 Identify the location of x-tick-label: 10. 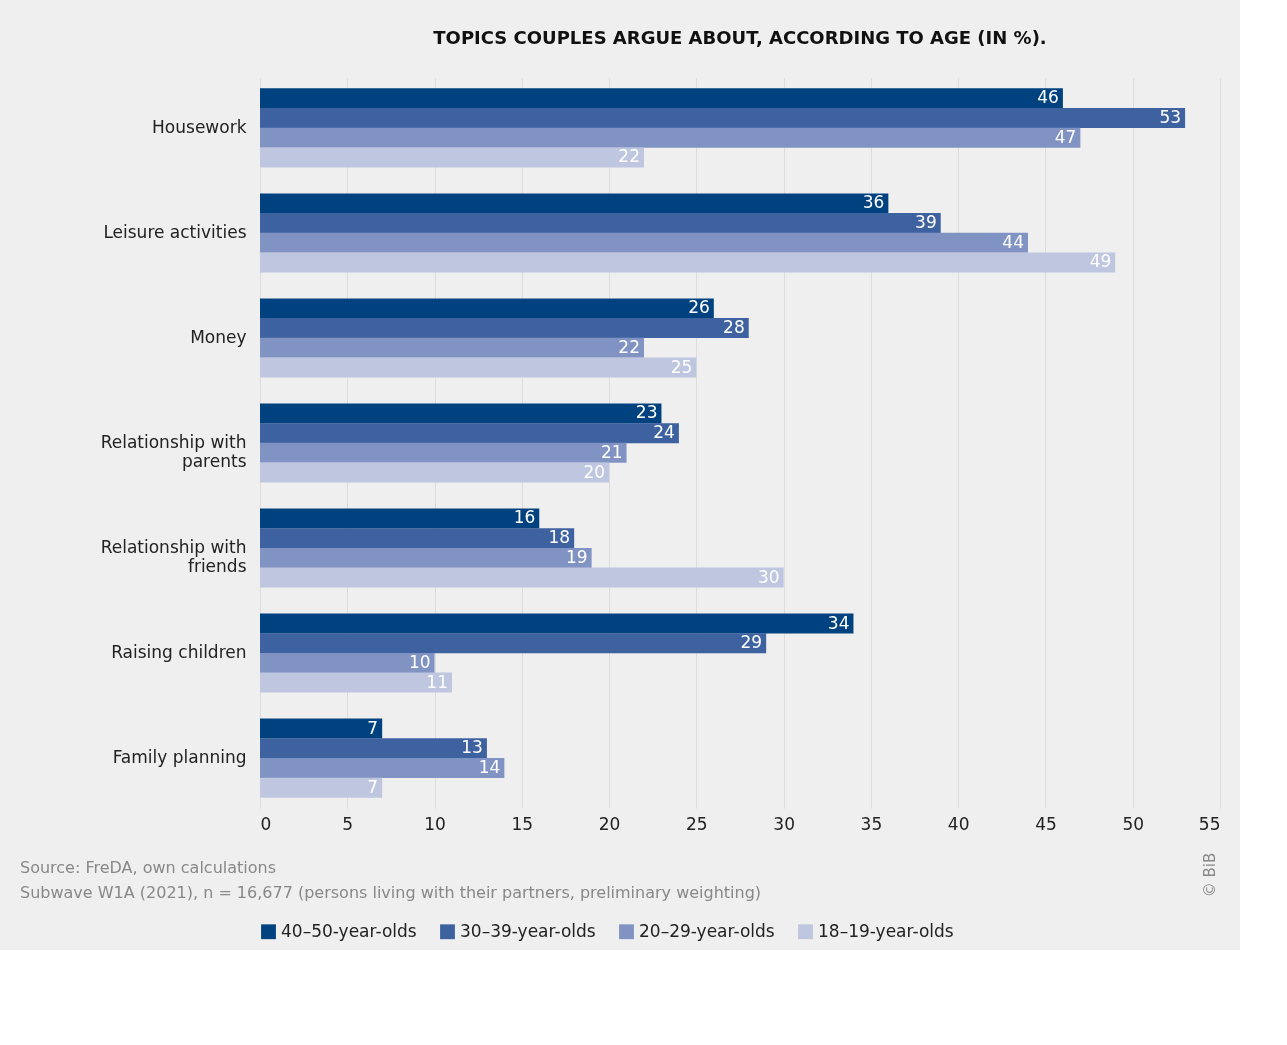
(435, 823).